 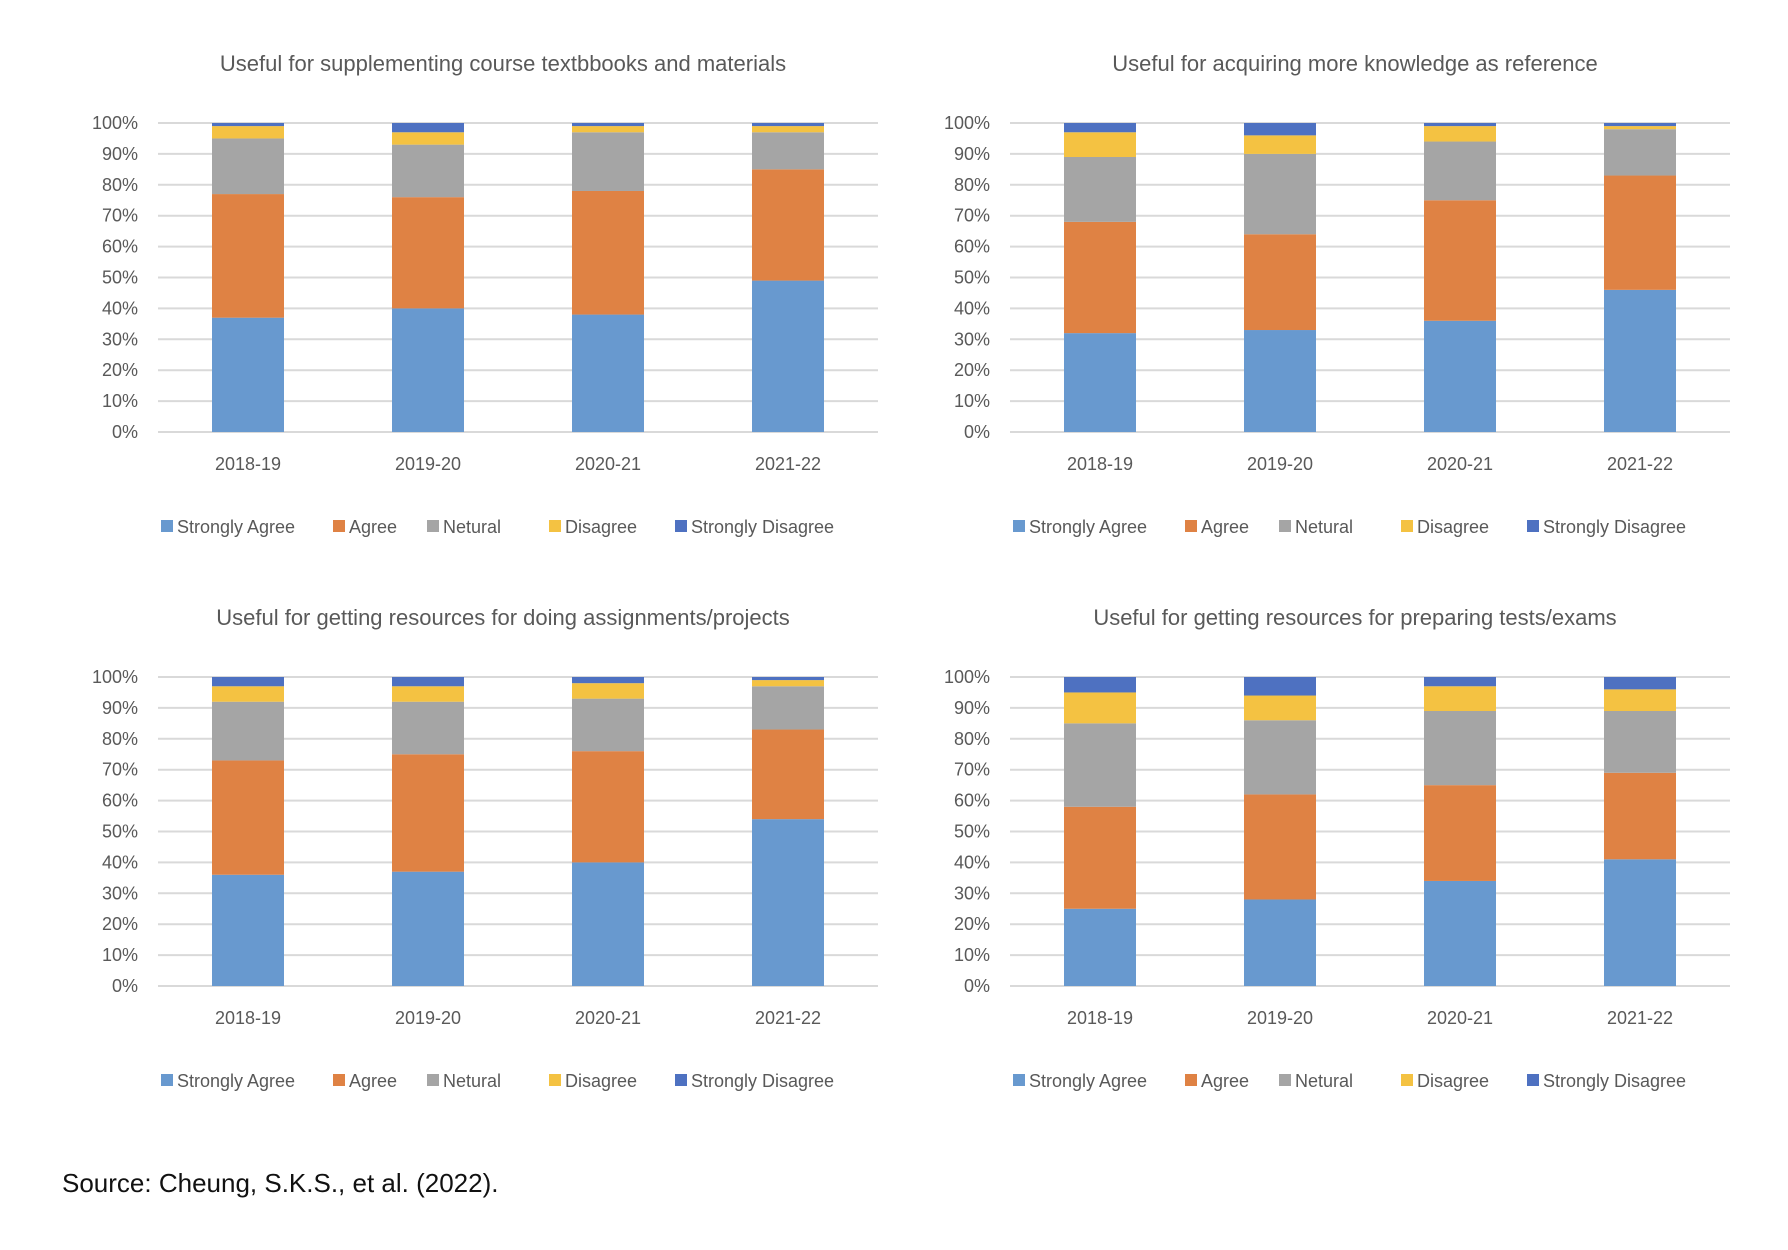 I want to click on x-tick-label: 2021-22, so click(x=788, y=464).